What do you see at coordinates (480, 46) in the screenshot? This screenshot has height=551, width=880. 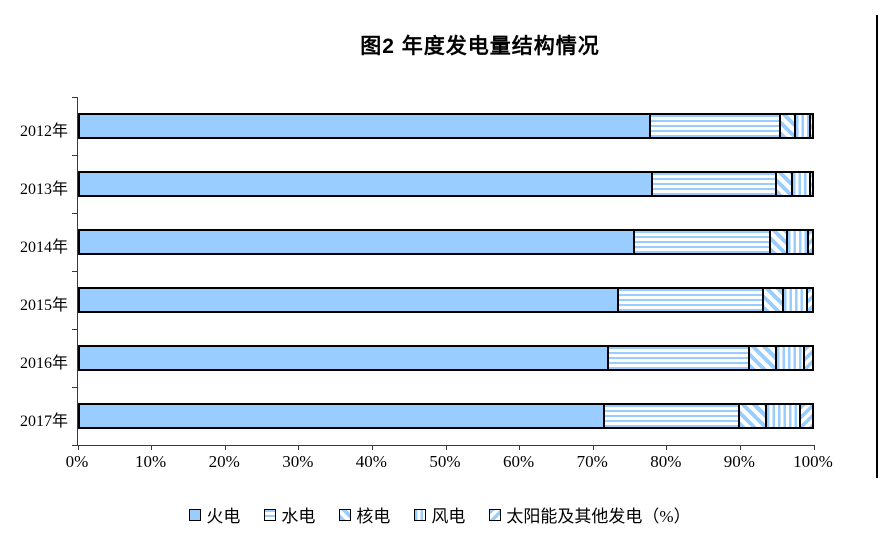 I see `chart-title: 图2 年度发电量结构情况` at bounding box center [480, 46].